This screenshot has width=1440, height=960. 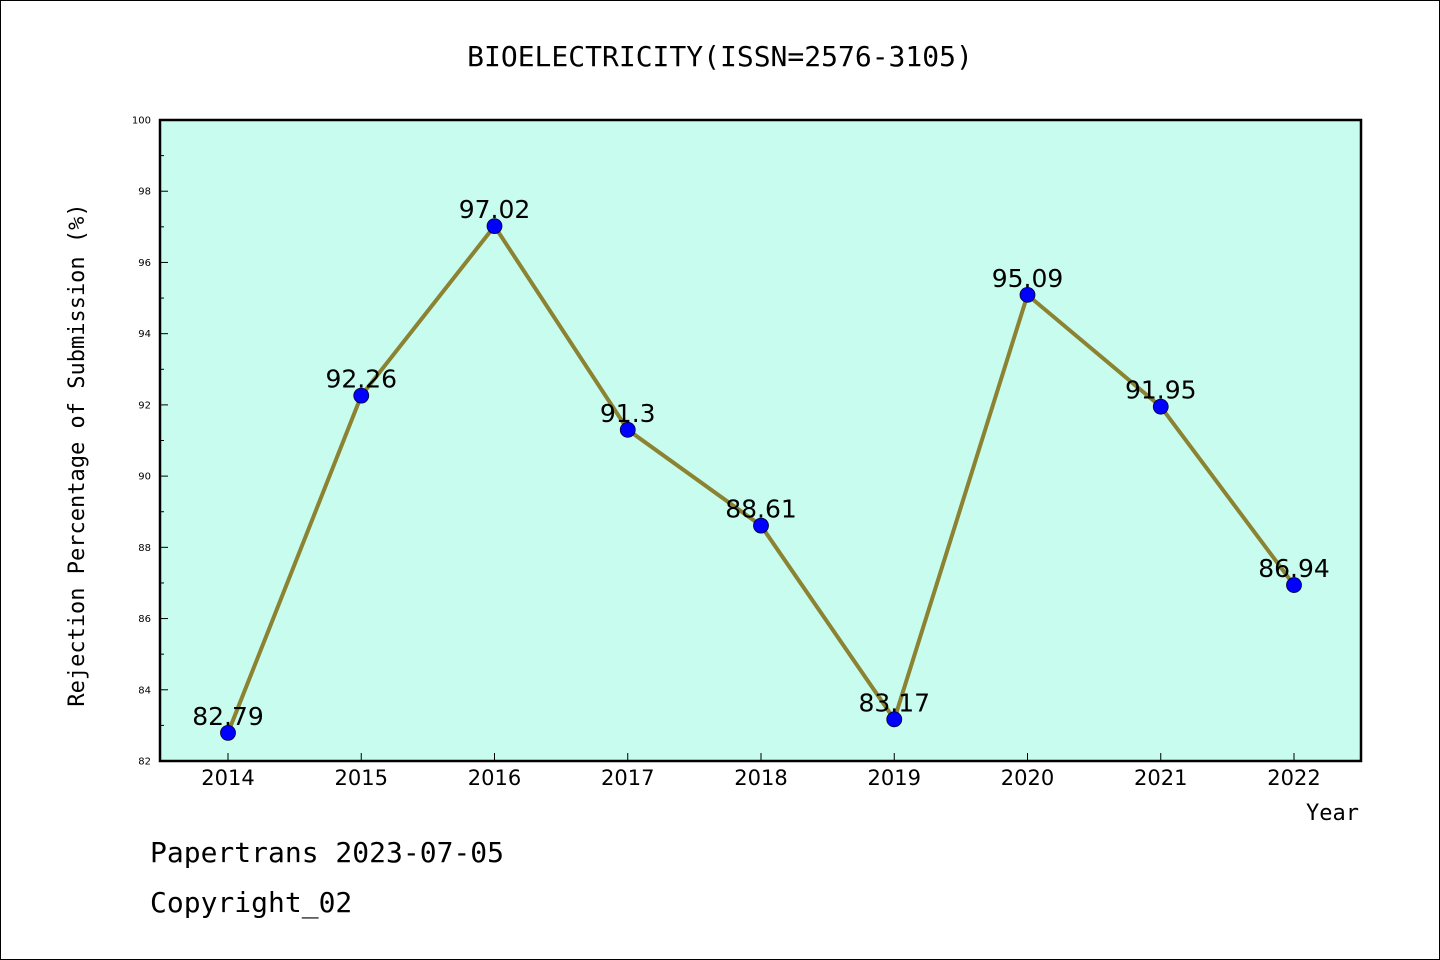 I want to click on data-label: 88.61, so click(x=761, y=509).